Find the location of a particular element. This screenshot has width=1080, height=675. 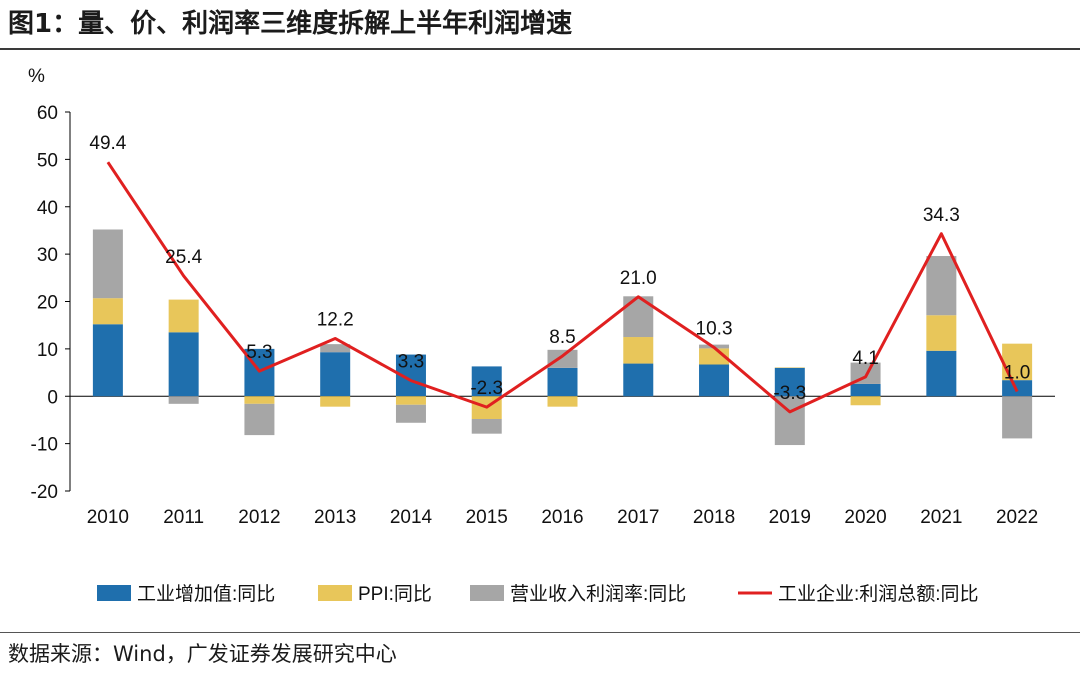

x-tick-label: 2012 is located at coordinates (259, 517).